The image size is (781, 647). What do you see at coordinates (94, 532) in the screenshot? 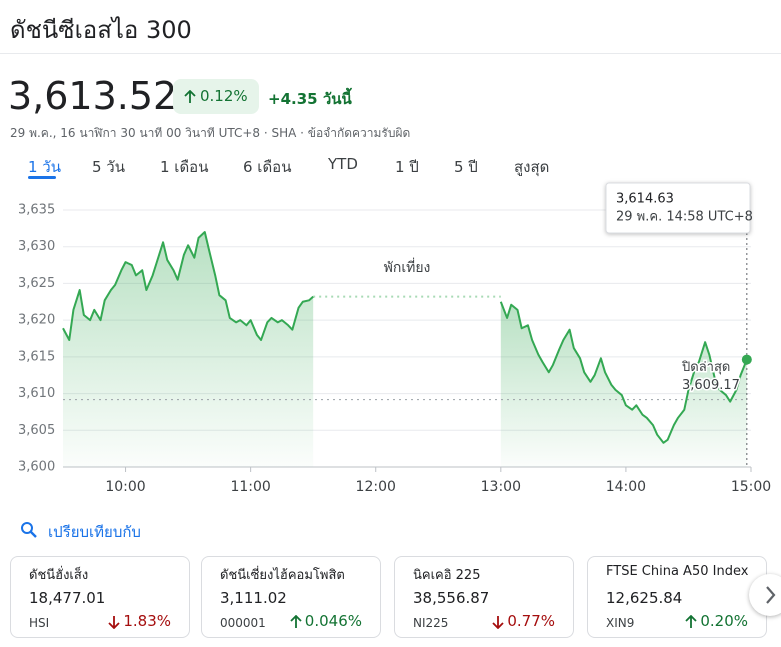
I see `compare-link: เปรียบเทียบกับ` at bounding box center [94, 532].